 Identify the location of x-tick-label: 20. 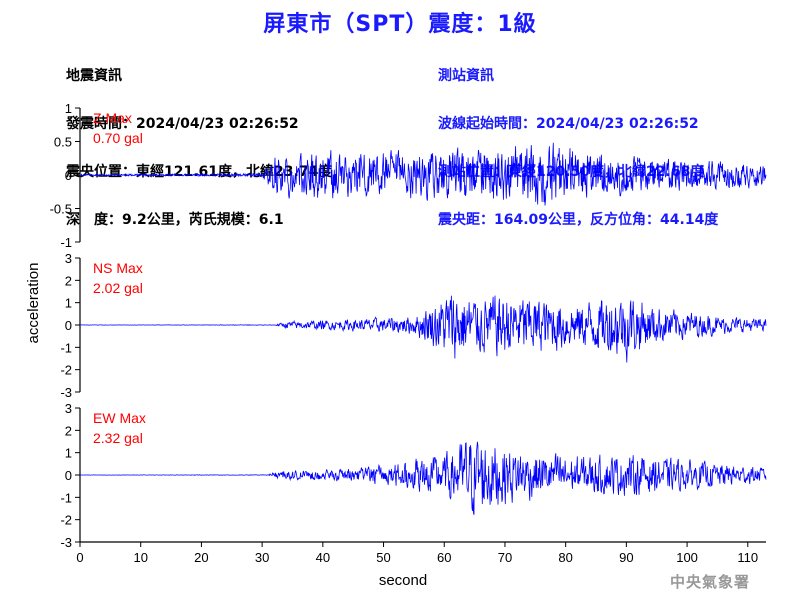
(201, 557).